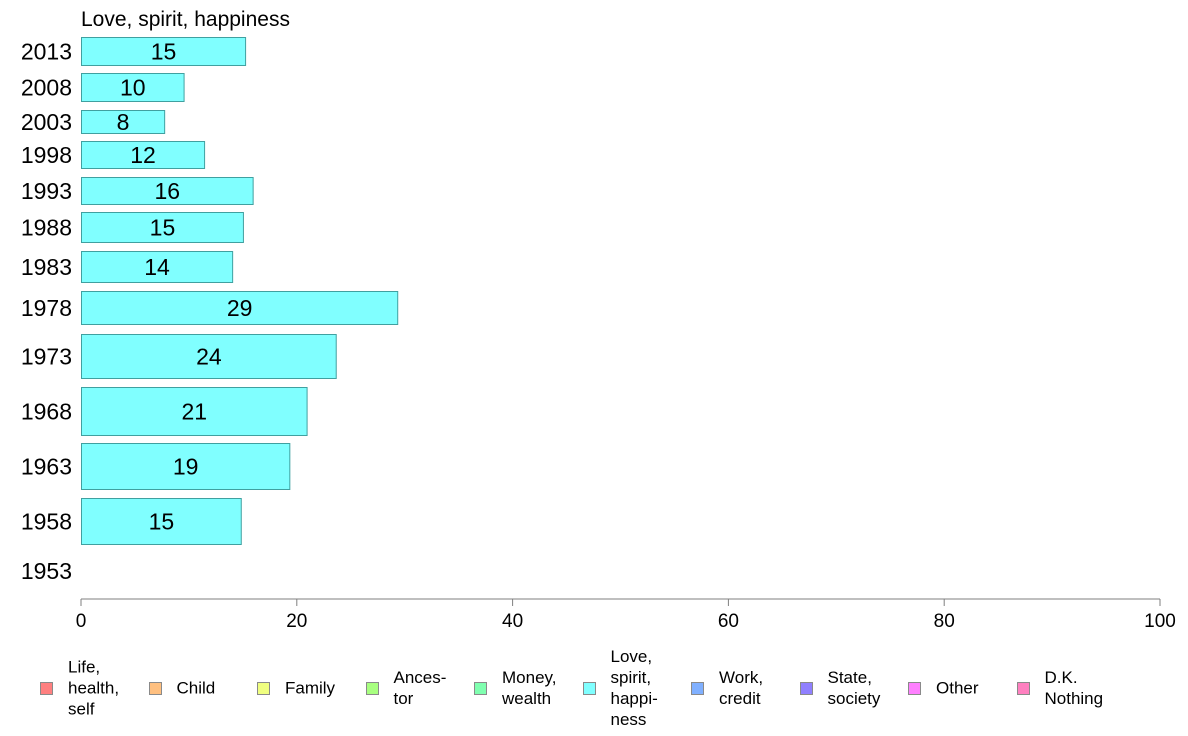 This screenshot has width=1188, height=736. What do you see at coordinates (741, 688) in the screenshot?
I see `legend-label: Work, credit` at bounding box center [741, 688].